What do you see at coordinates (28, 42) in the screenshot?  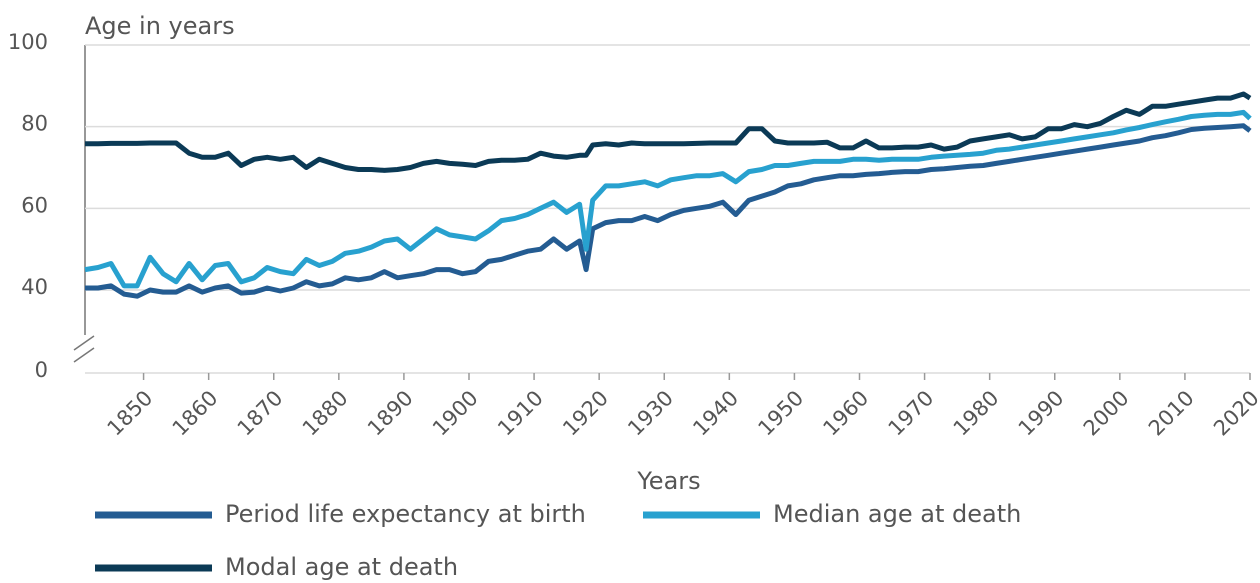 I see `y-tick-label: 100` at bounding box center [28, 42].